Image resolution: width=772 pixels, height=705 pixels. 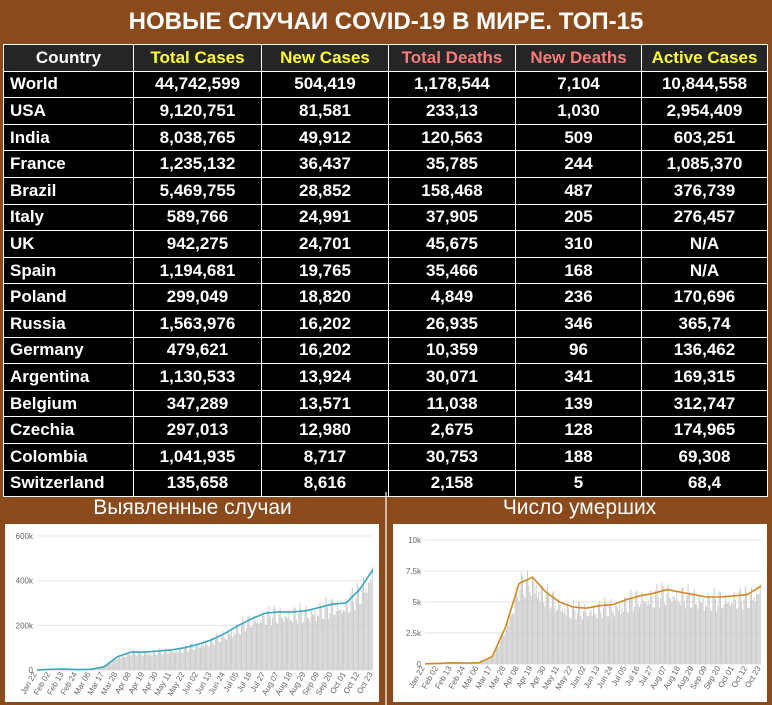 I want to click on cell-total-deaths: 11,038, so click(x=452, y=403).